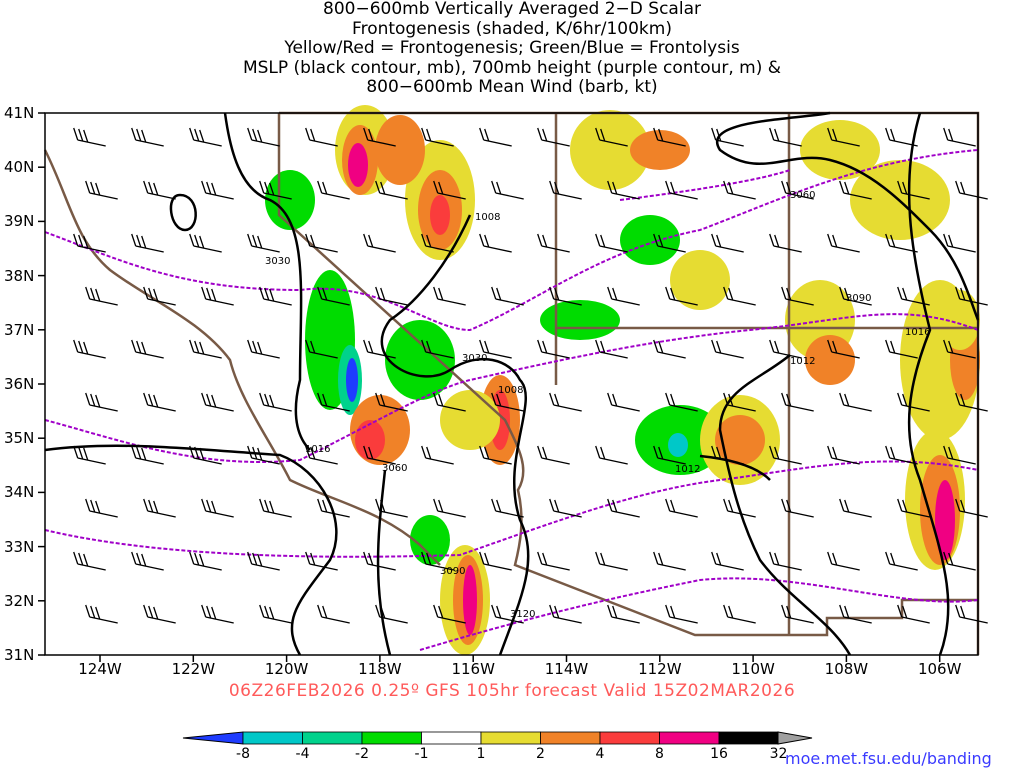  What do you see at coordinates (512, 87) in the screenshot?
I see `title-line: 800−600mb Mean Wind (barb, kt)` at bounding box center [512, 87].